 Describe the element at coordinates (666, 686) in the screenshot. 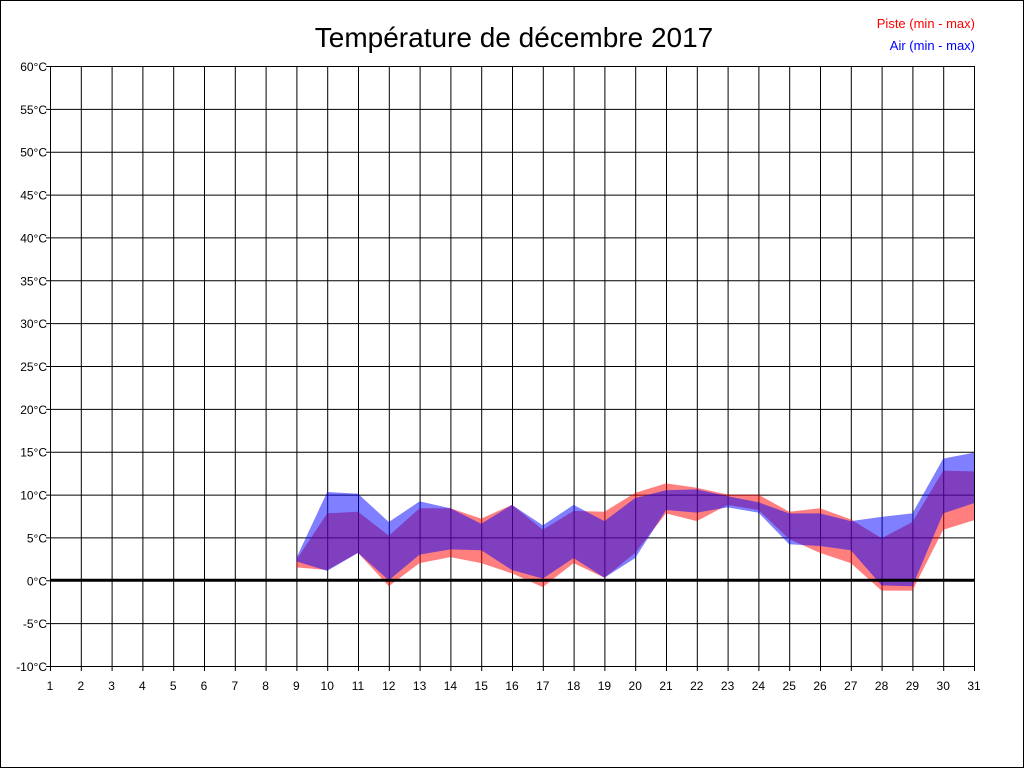

I see `x-tick-label: 21` at that location.